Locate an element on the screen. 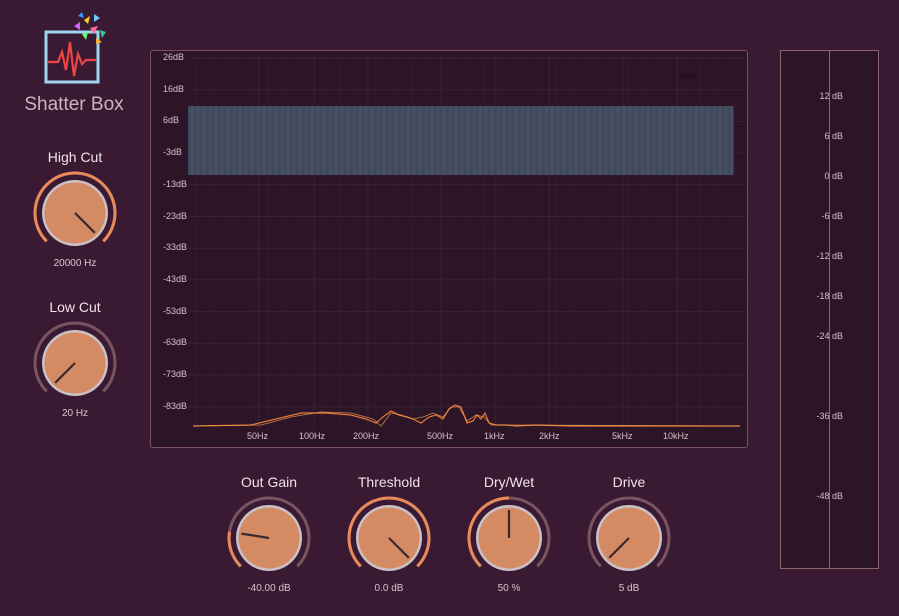 The image size is (899, 616). spectrum-y-label: -73dB is located at coordinates (175, 374).